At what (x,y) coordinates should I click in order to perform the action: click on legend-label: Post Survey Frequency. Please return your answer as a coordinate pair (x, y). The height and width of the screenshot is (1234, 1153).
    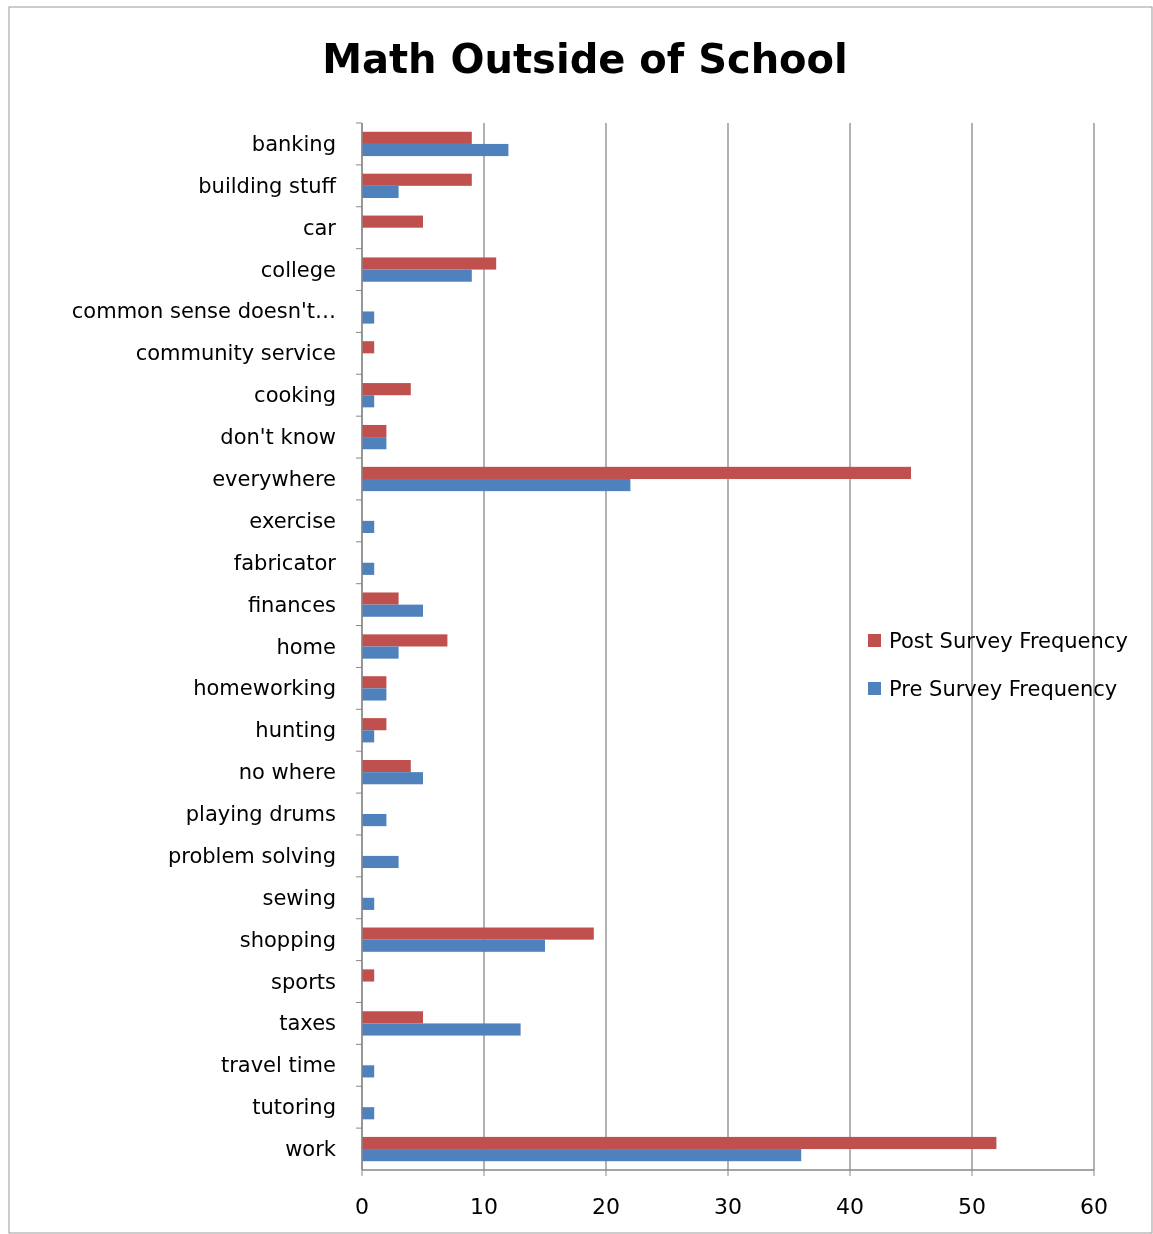
    Looking at the image, I should click on (1008, 641).